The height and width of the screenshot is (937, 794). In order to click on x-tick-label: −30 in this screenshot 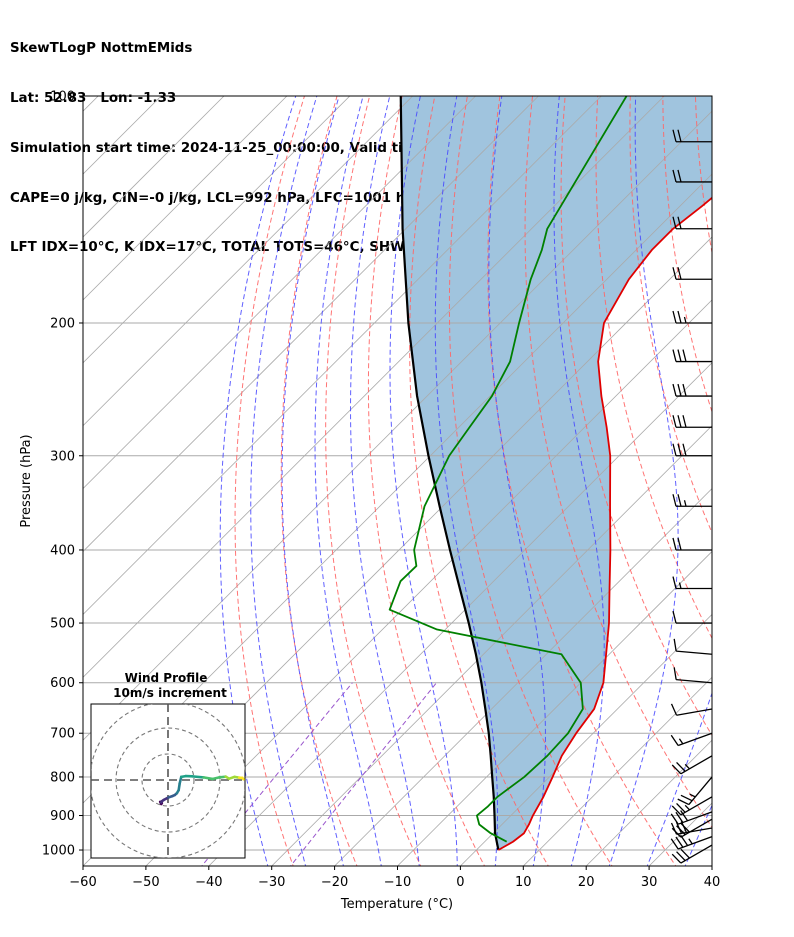, I will do `click(271, 882)`.